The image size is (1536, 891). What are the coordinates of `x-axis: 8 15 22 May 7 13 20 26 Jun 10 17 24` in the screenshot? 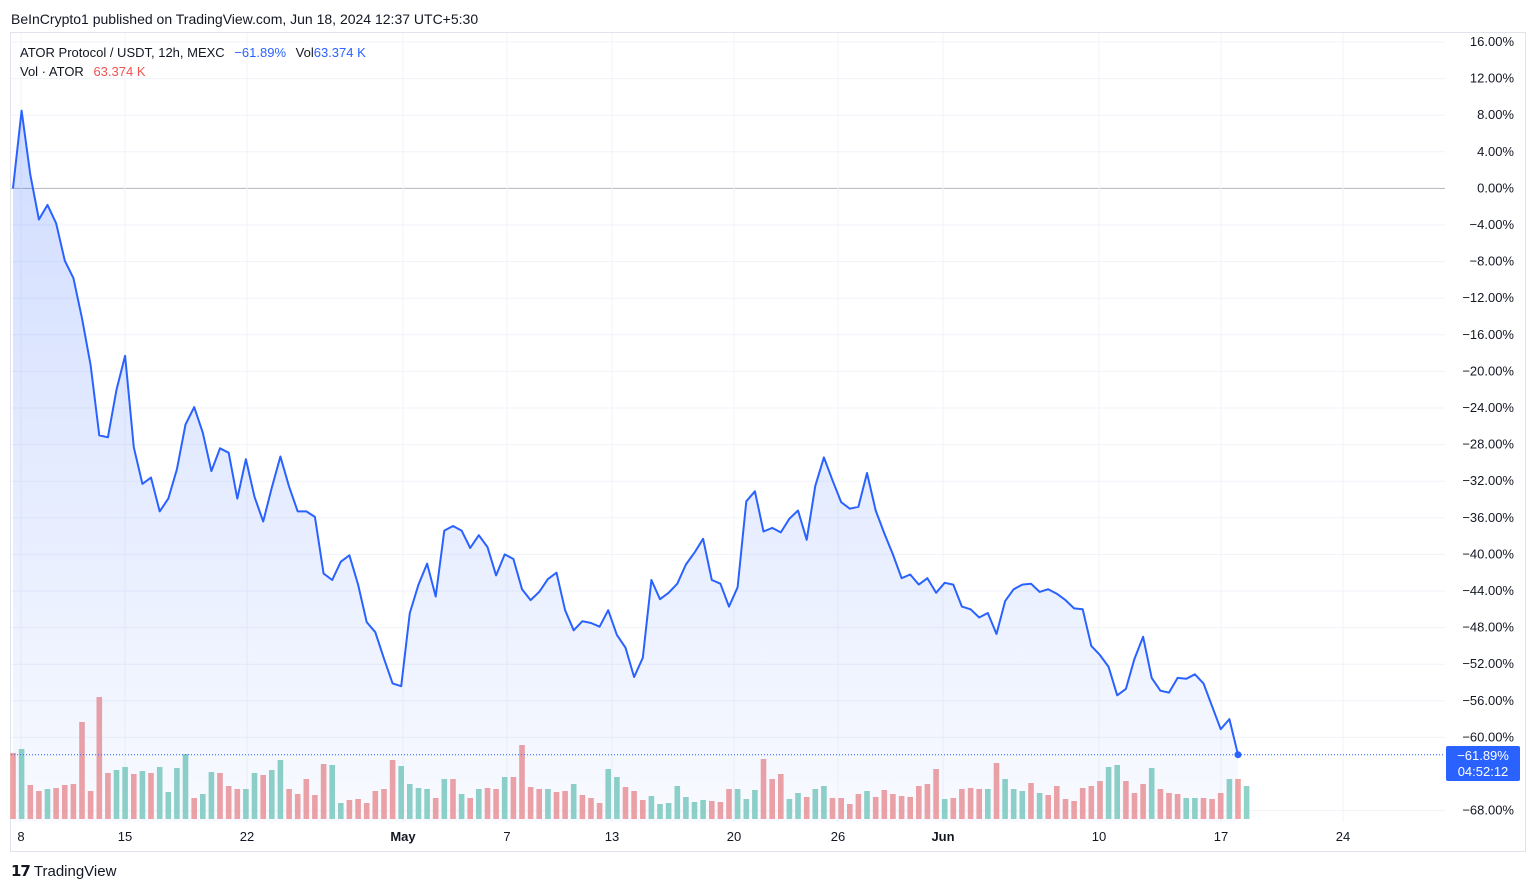 It's located at (683, 836).